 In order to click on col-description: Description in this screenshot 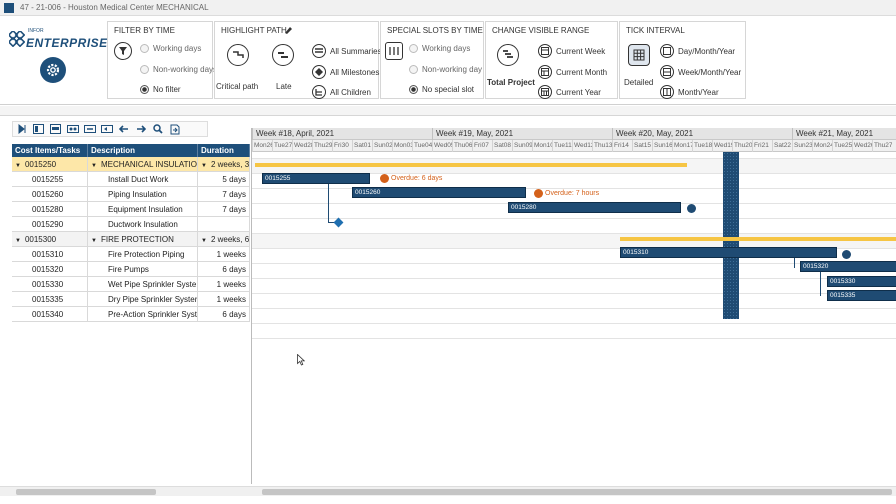, I will do `click(143, 150)`.